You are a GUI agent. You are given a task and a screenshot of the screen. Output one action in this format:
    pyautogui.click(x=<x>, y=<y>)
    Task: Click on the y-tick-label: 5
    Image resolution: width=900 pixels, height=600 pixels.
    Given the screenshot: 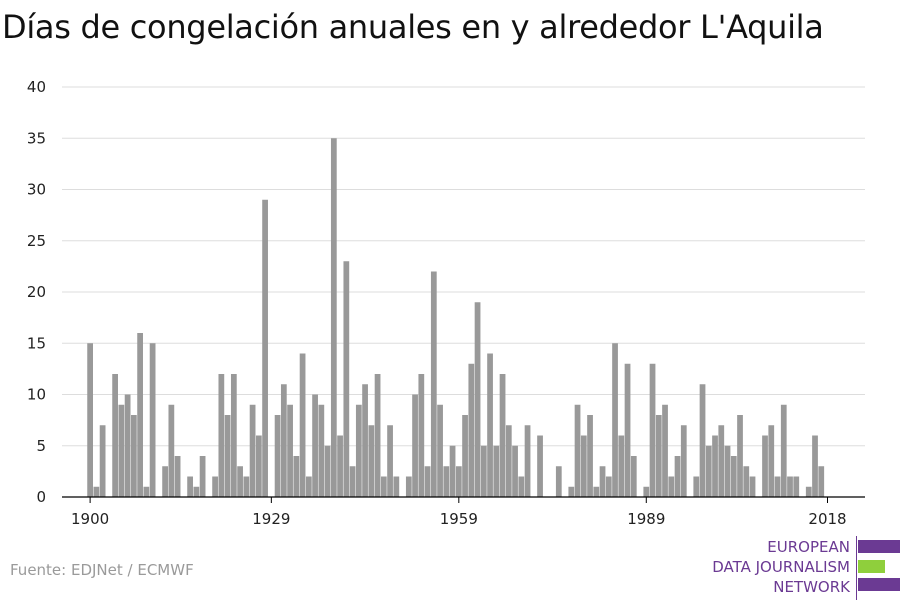 What is the action you would take?
    pyautogui.click(x=41, y=446)
    